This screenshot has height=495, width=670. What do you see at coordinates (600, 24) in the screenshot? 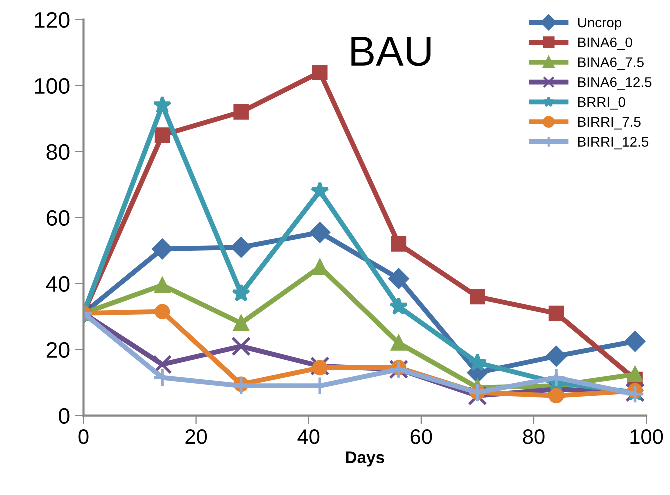
I see `legend-label: Uncrop` at bounding box center [600, 24].